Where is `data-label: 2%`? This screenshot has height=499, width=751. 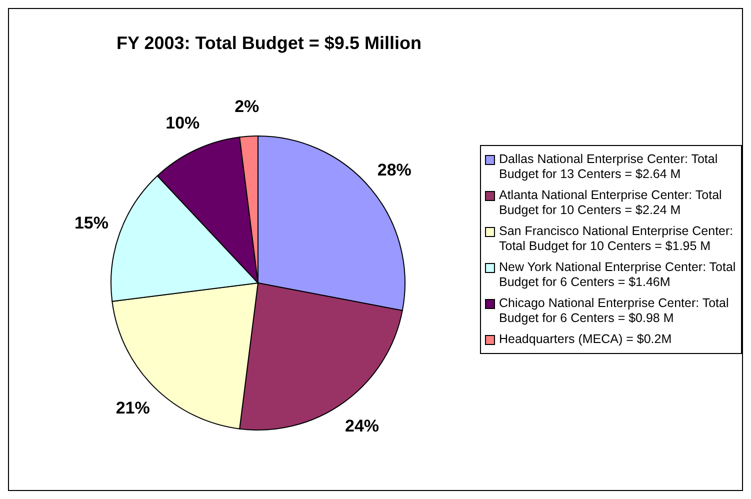
data-label: 2% is located at coordinates (247, 106).